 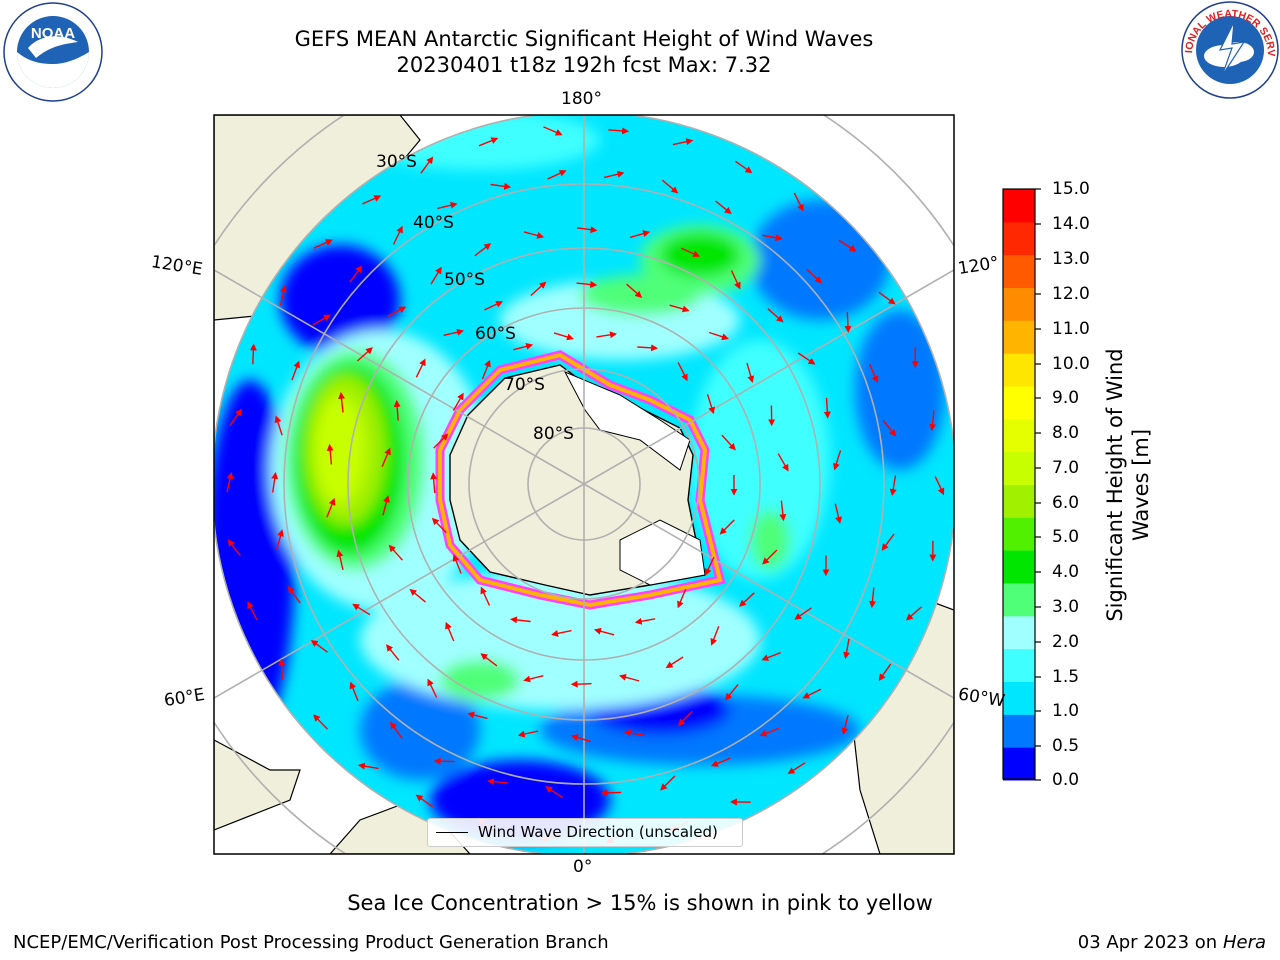 I want to click on colorbar-label-line2: Waves [m], so click(x=1141, y=485).